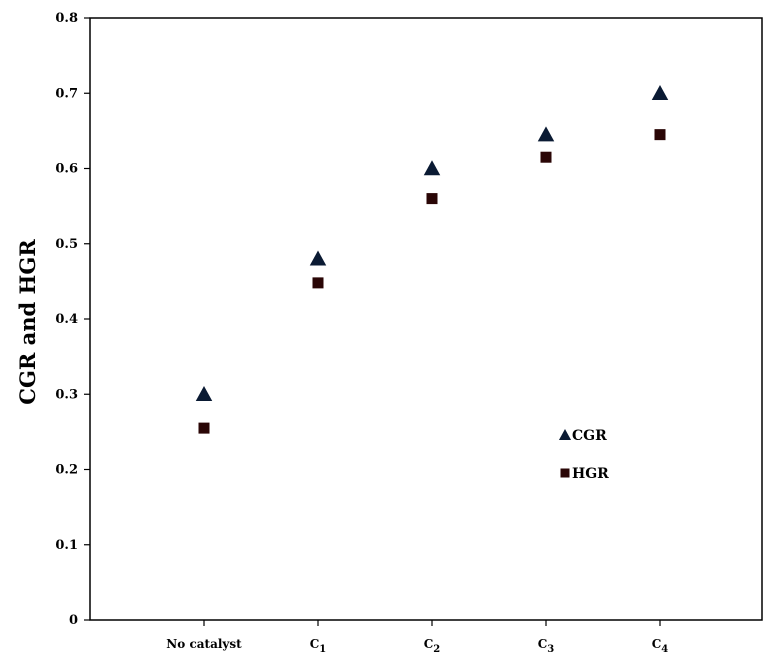  I want to click on x-tick-label: C3, so click(546, 646).